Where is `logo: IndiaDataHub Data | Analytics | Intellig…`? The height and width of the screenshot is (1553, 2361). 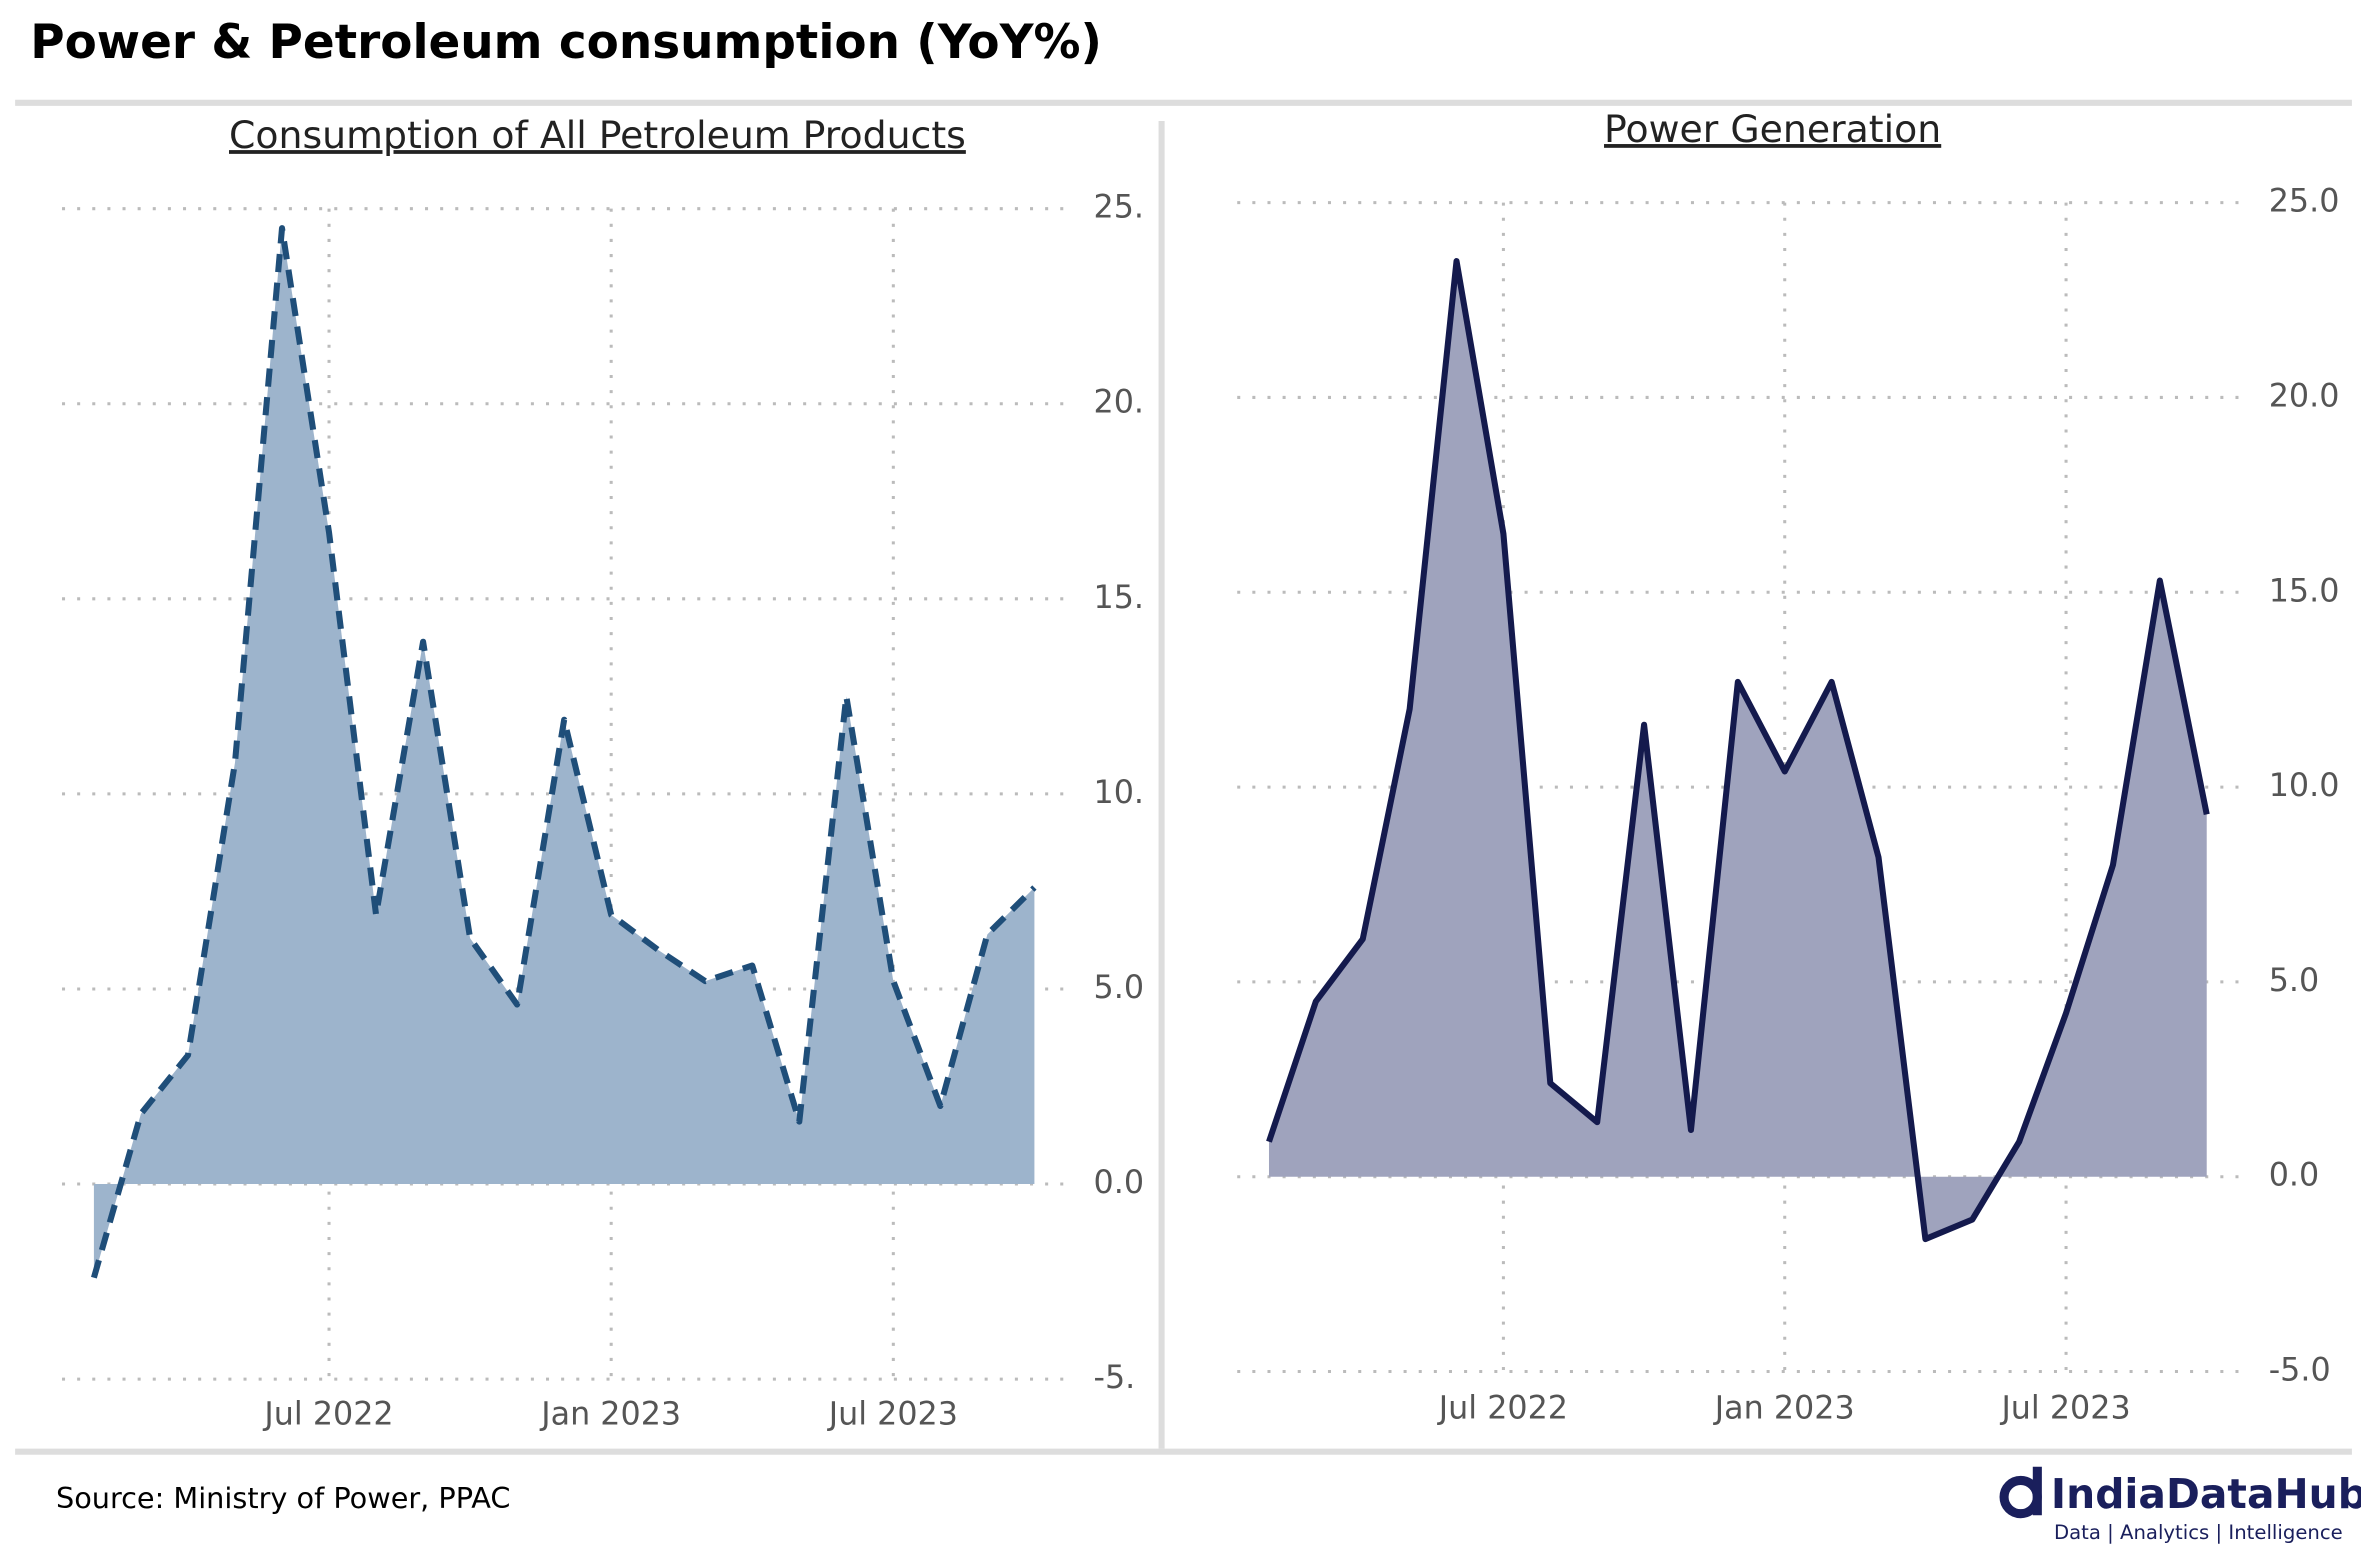
logo: IndiaDataHub Data | Analytics | Intellig… is located at coordinates (2180, 1505).